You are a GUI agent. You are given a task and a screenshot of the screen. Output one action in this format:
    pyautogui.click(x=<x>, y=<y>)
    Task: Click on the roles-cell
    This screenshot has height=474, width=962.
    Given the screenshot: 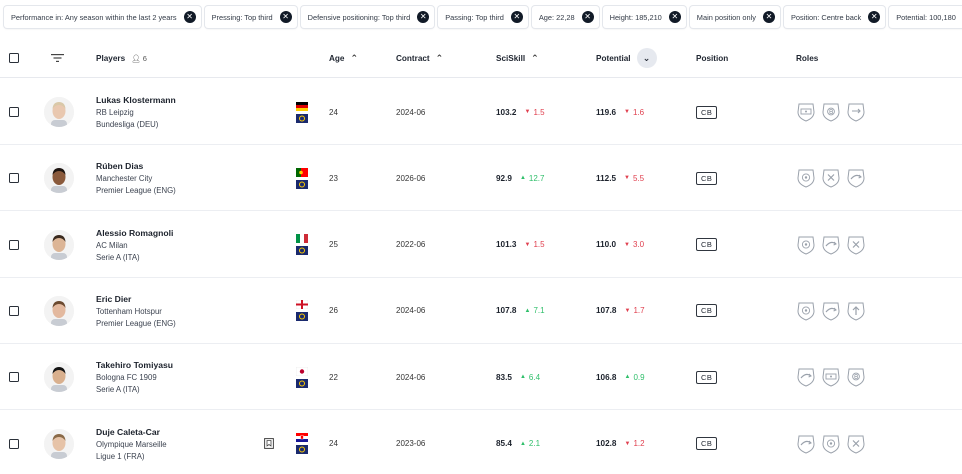 What is the action you would take?
    pyautogui.click(x=831, y=245)
    